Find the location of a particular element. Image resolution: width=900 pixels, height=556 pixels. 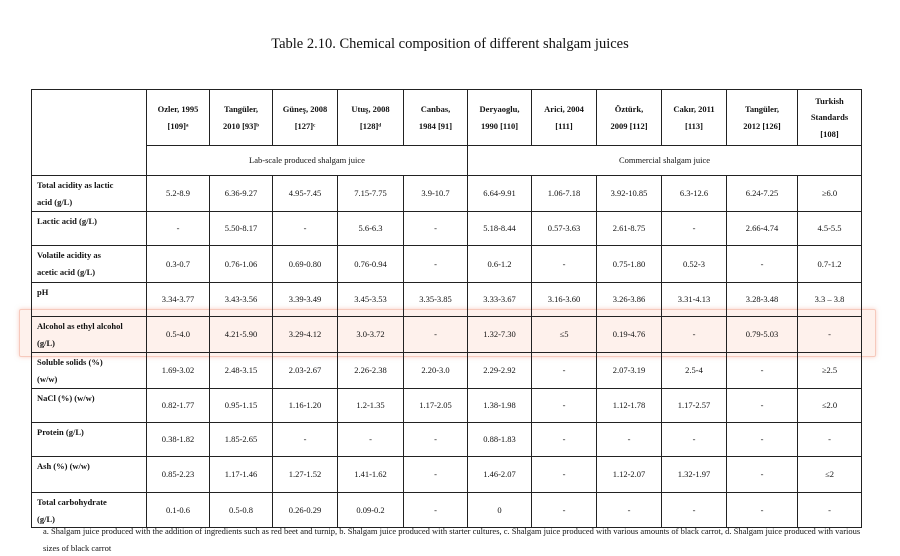

table-cell: 1.32-7.30 is located at coordinates (499, 334).